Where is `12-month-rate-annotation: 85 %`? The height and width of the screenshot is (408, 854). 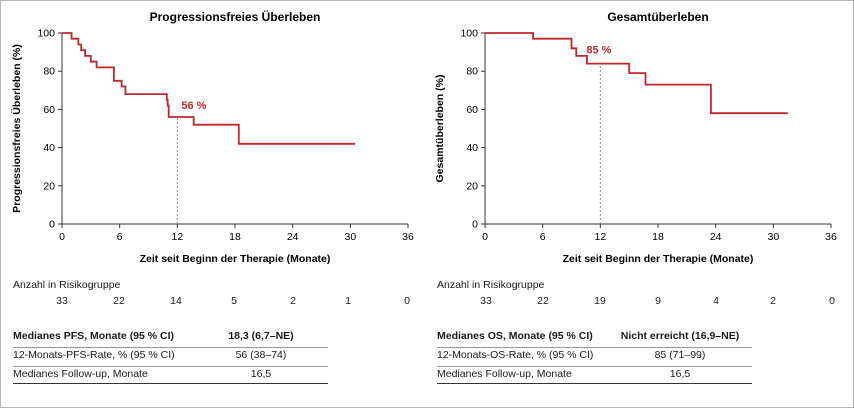 12-month-rate-annotation: 85 % is located at coordinates (598, 51).